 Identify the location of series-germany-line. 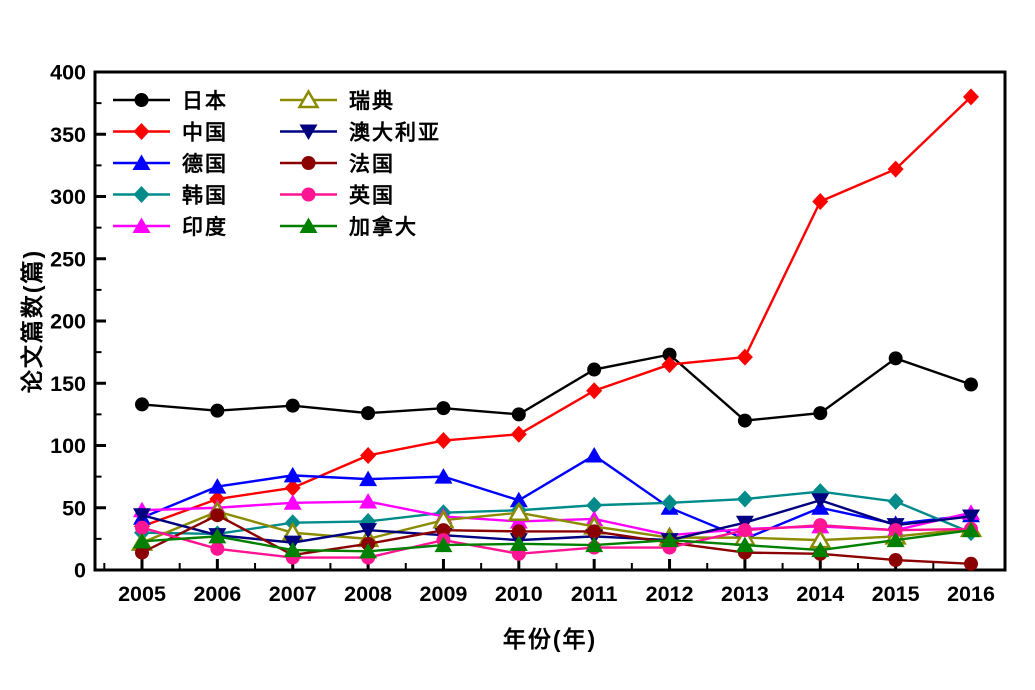
(556, 497).